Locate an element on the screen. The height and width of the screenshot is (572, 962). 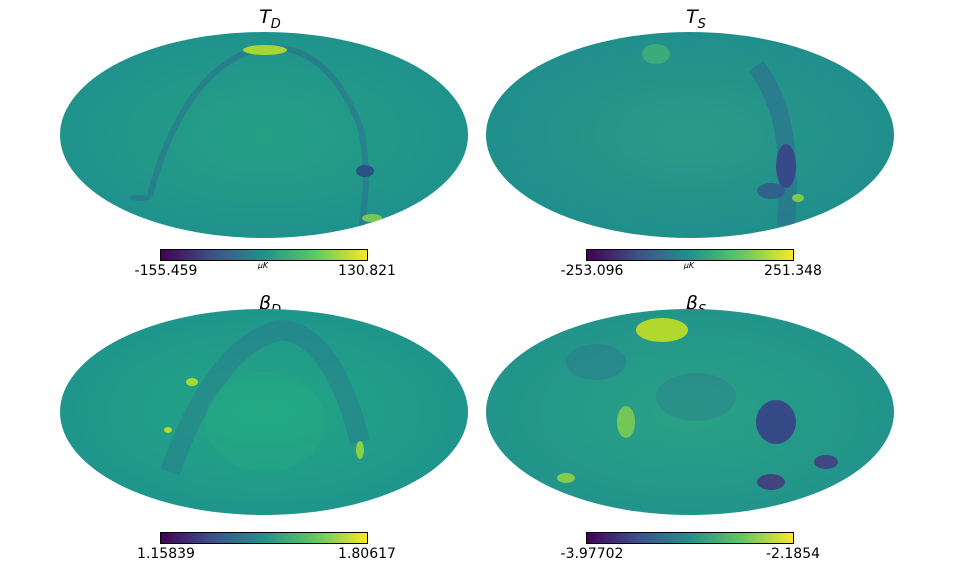
colorbar-max: 130.821 is located at coordinates (367, 271).